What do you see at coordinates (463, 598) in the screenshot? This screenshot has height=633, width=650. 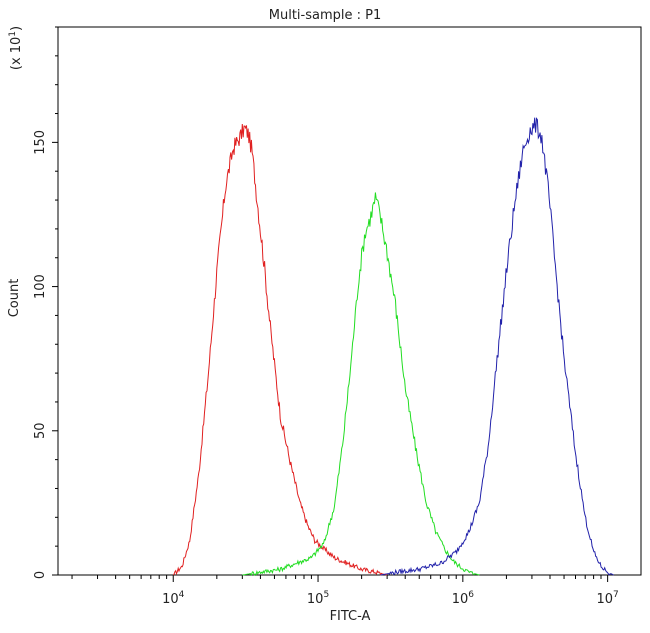 I see `x-tick-label: 106` at bounding box center [463, 598].